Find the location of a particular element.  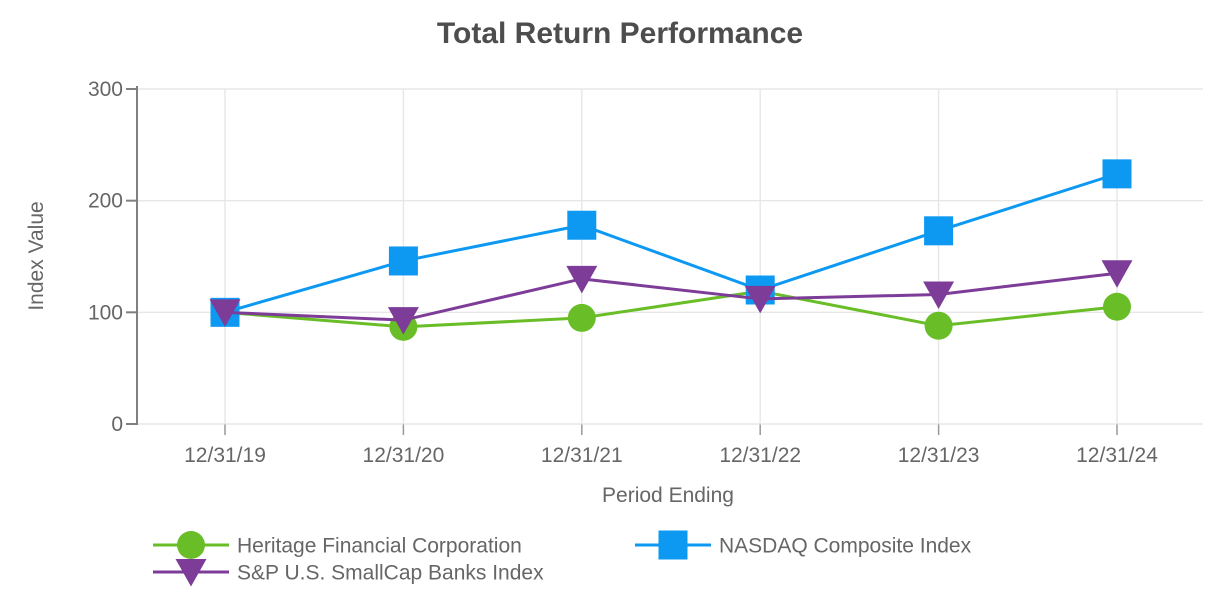

x-axis-title: Period Ending is located at coordinates (668, 495).